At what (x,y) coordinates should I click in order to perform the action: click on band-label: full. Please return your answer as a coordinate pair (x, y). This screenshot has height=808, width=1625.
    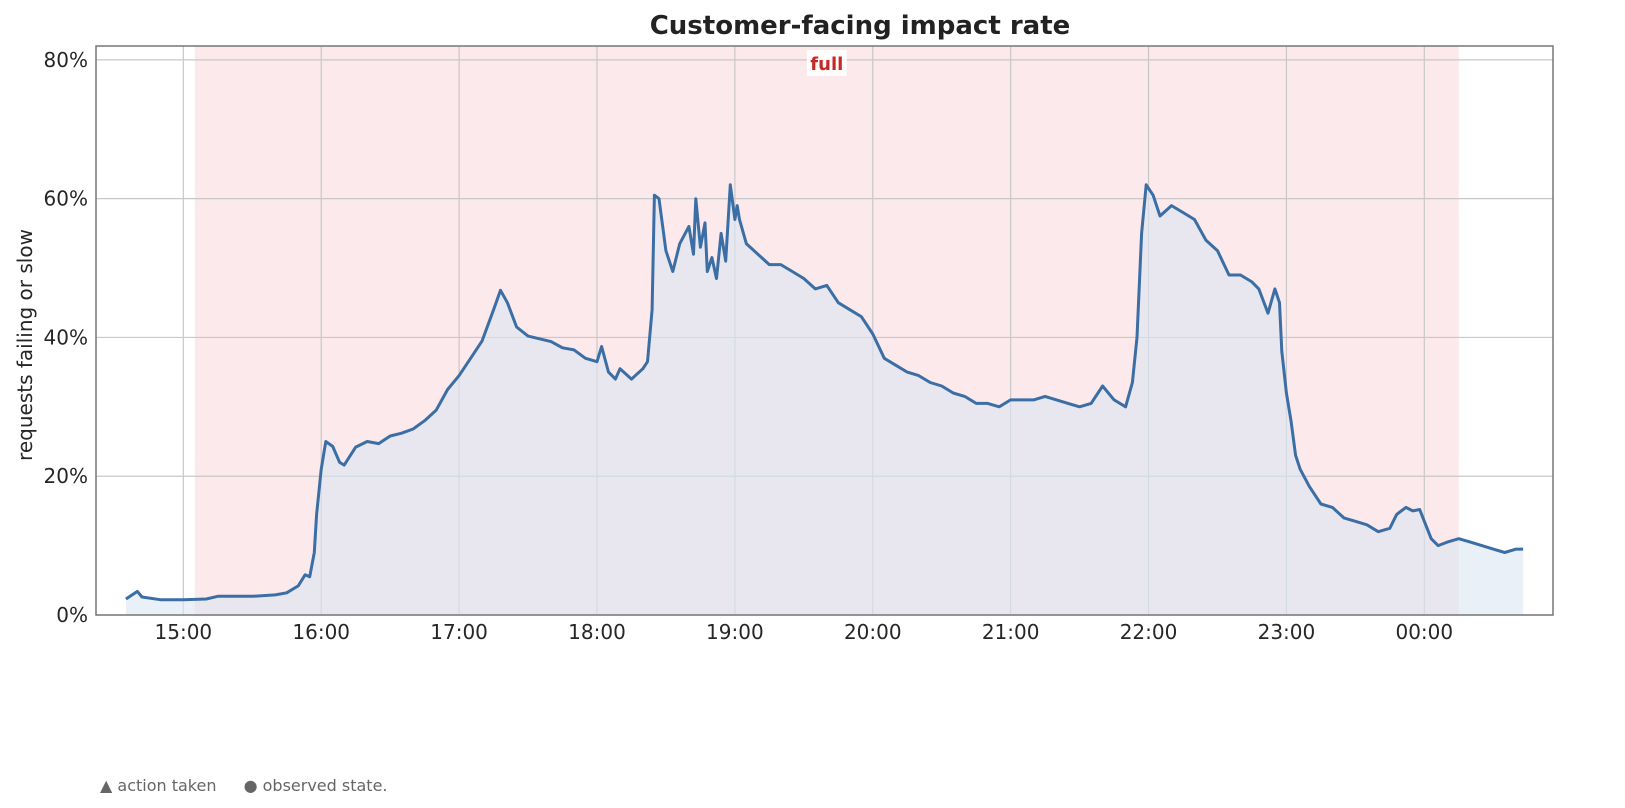
    Looking at the image, I should click on (826, 64).